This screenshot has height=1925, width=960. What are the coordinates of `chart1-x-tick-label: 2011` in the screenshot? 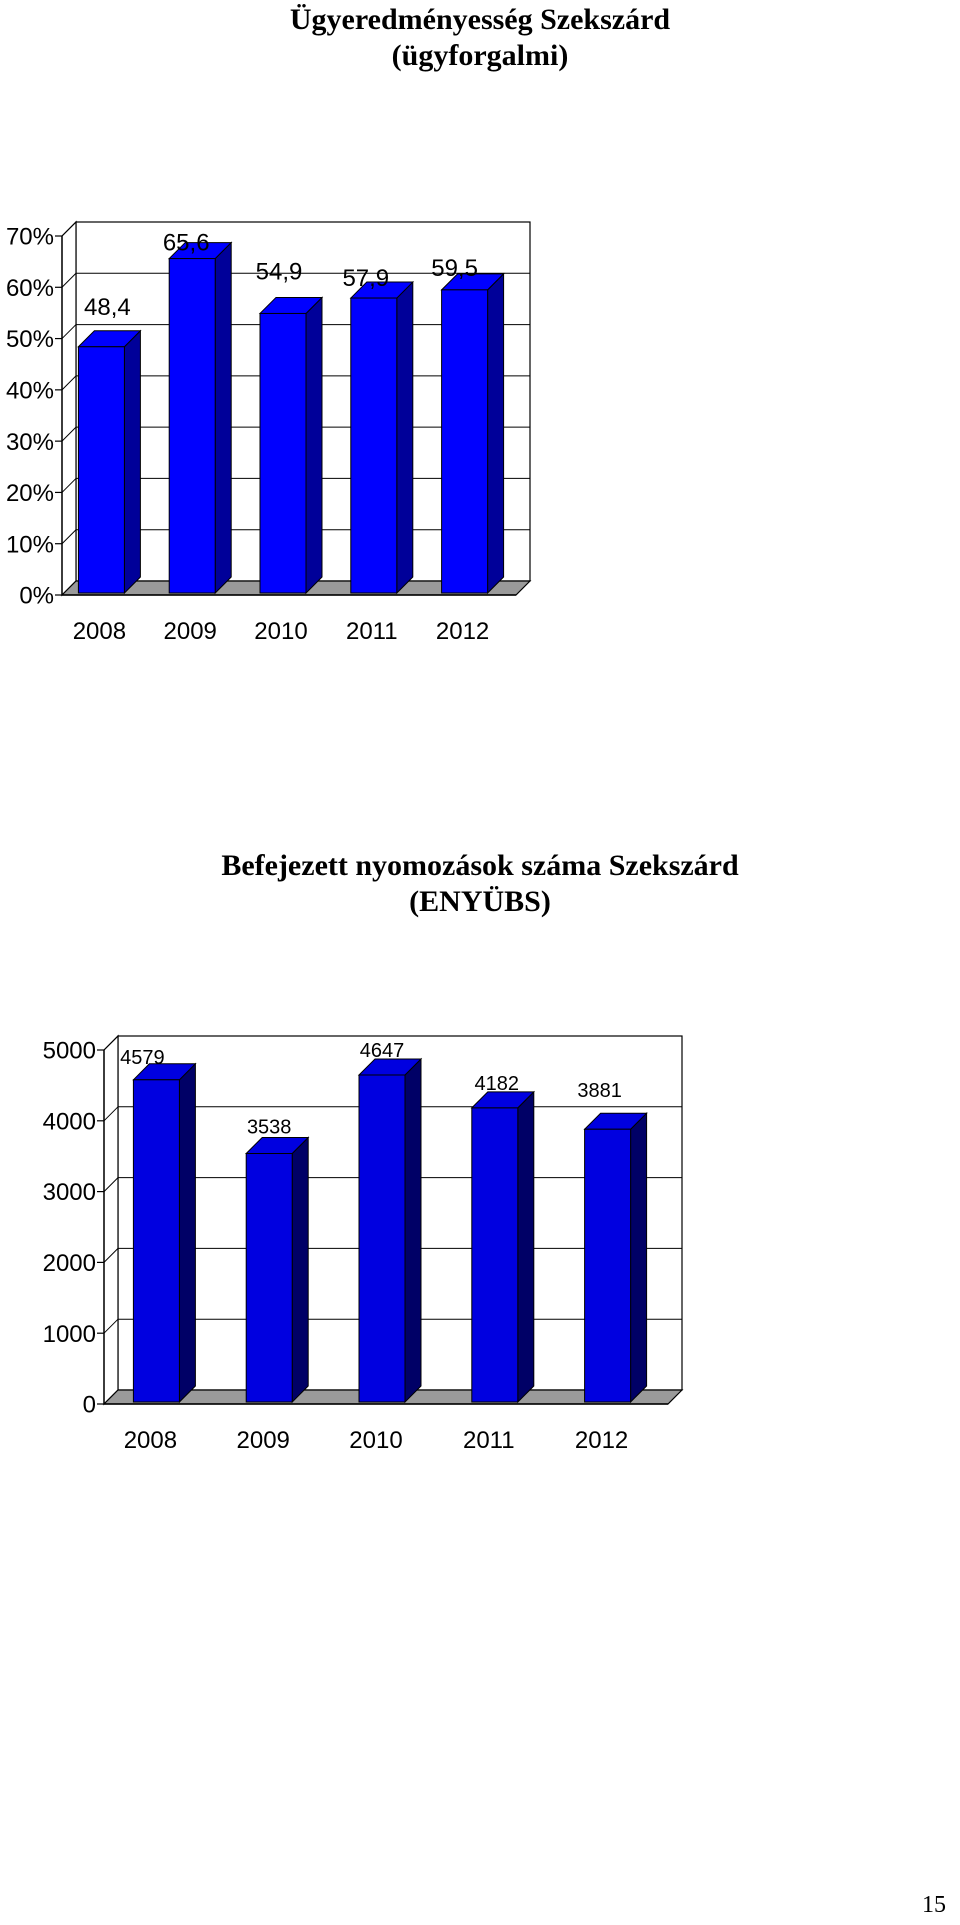 It's located at (372, 631).